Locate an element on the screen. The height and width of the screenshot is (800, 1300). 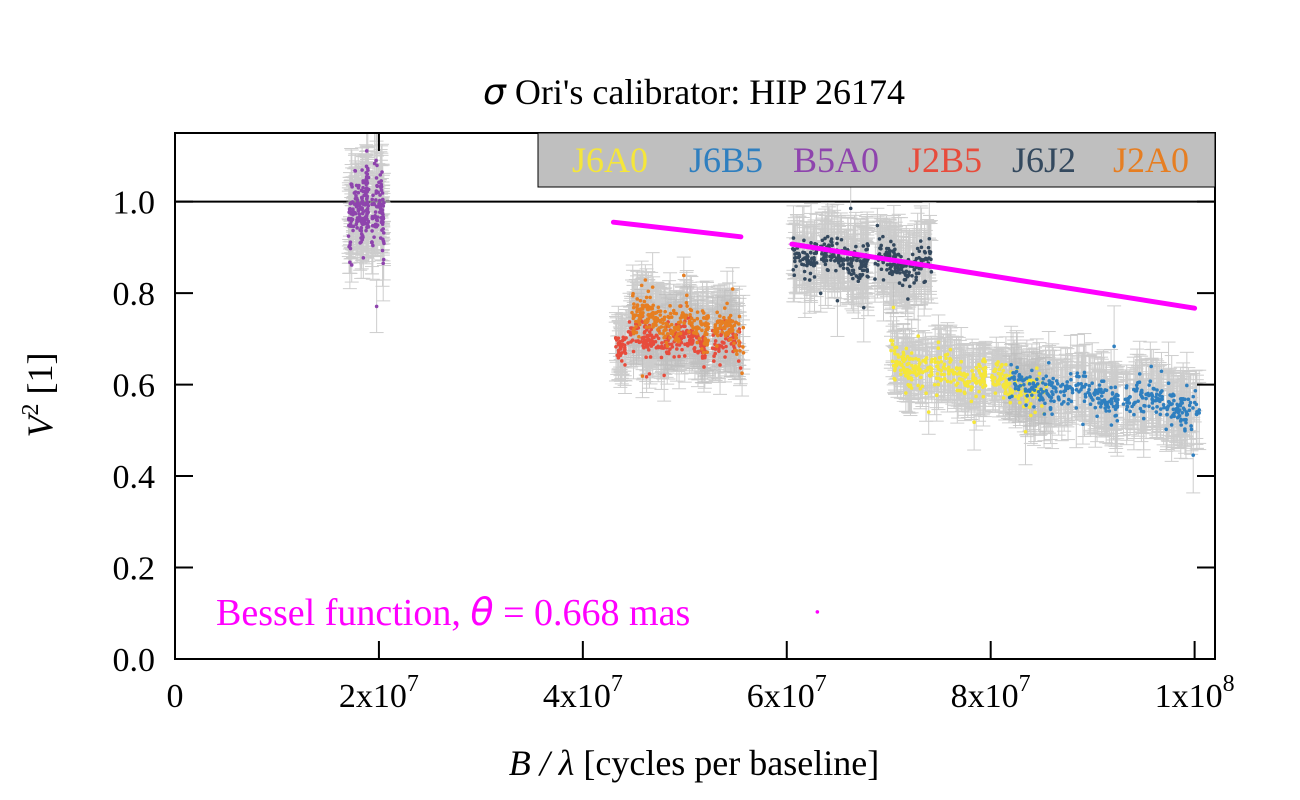
y-axis-label-sup: 2 is located at coordinates (31, 409).